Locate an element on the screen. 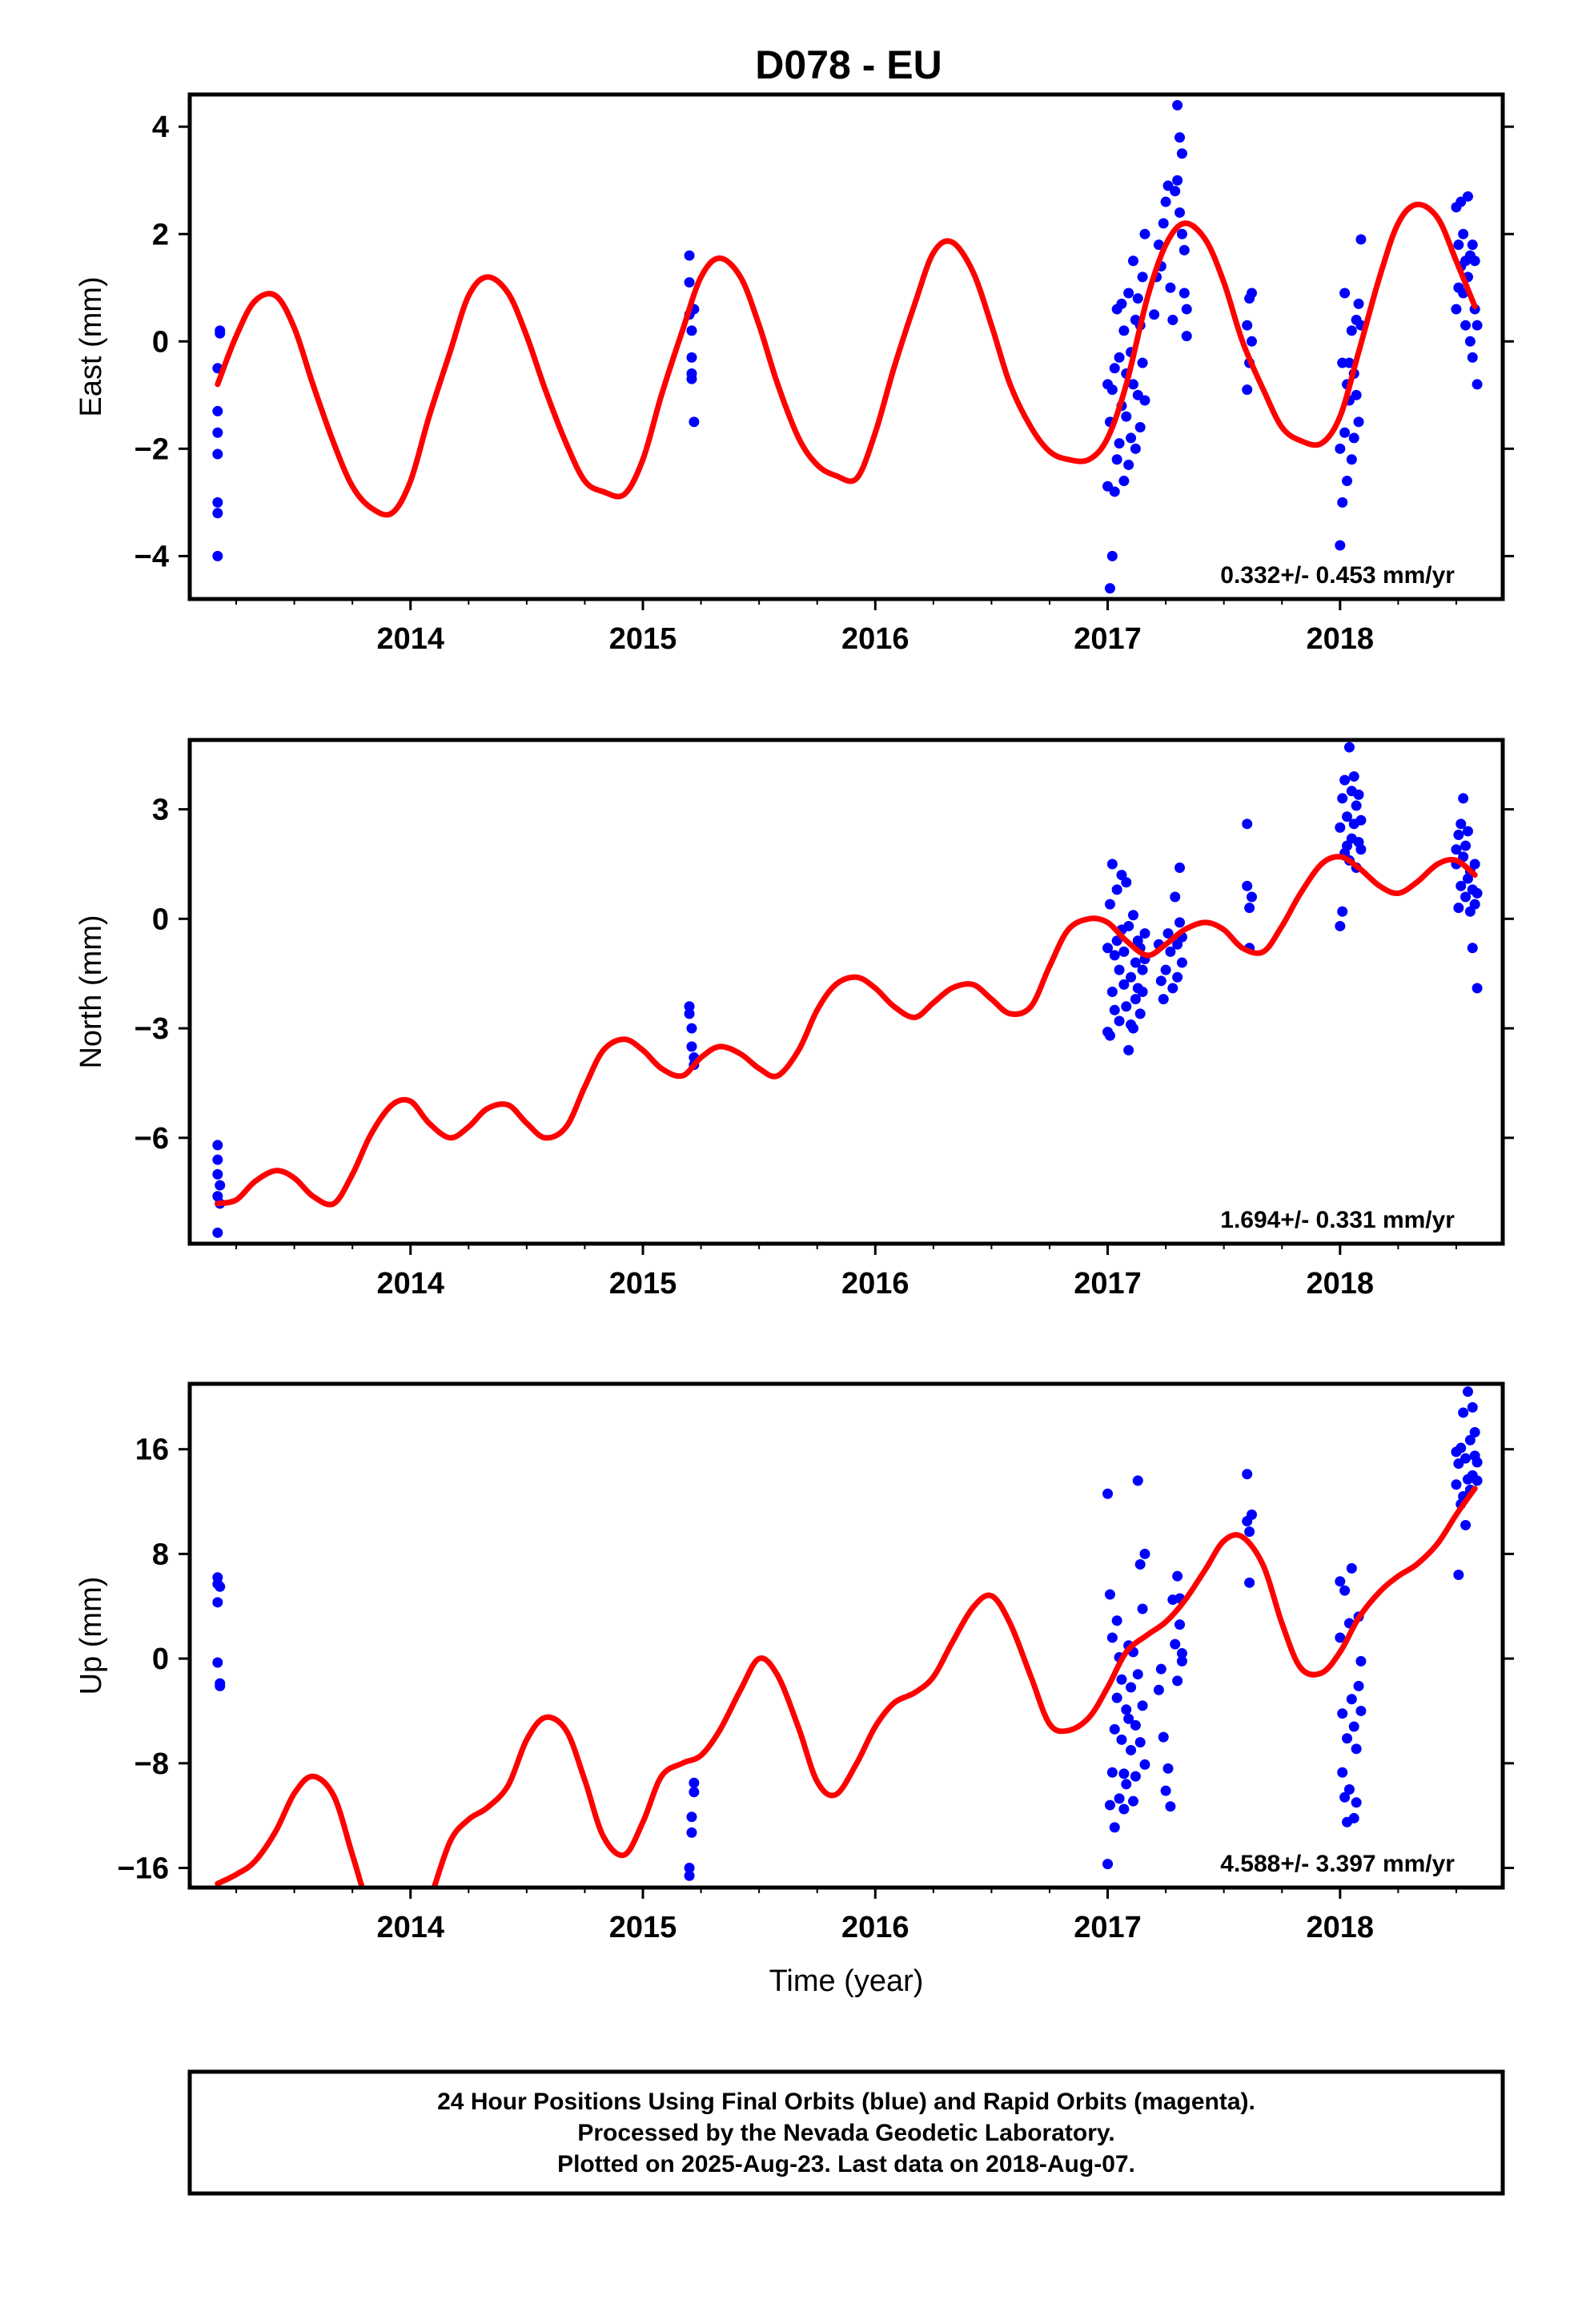 This screenshot has height=2324, width=1582. x-tick-label: 2018 is located at coordinates (1341, 639).